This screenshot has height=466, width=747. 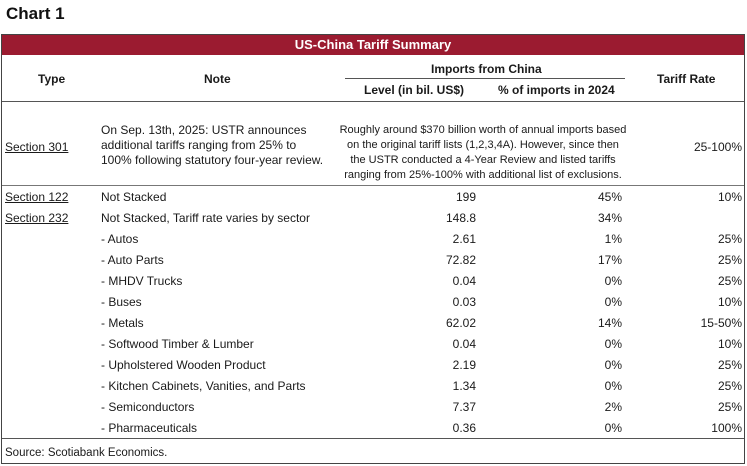 I want to click on header-type: Type, so click(x=52, y=79).